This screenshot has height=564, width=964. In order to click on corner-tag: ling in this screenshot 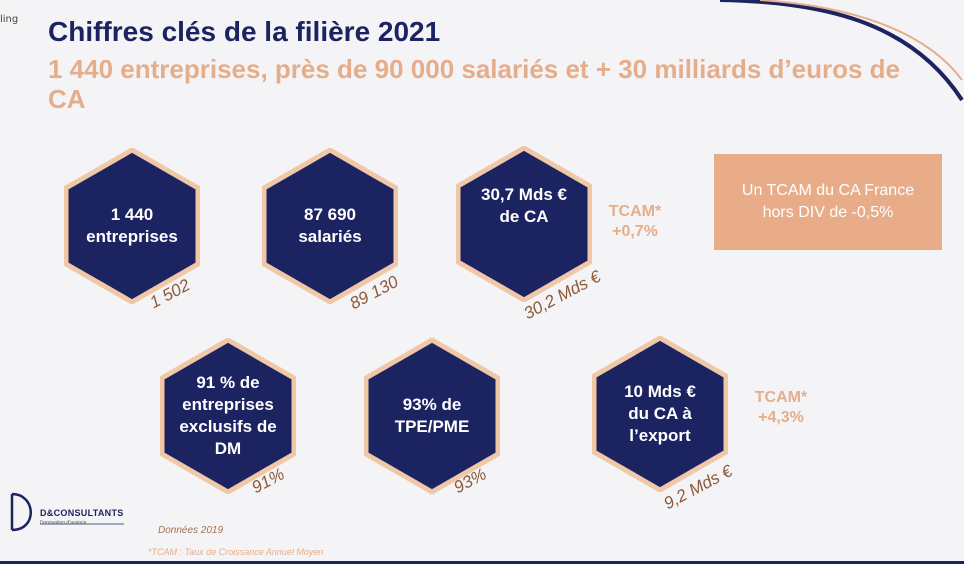, I will do `click(9, 19)`.